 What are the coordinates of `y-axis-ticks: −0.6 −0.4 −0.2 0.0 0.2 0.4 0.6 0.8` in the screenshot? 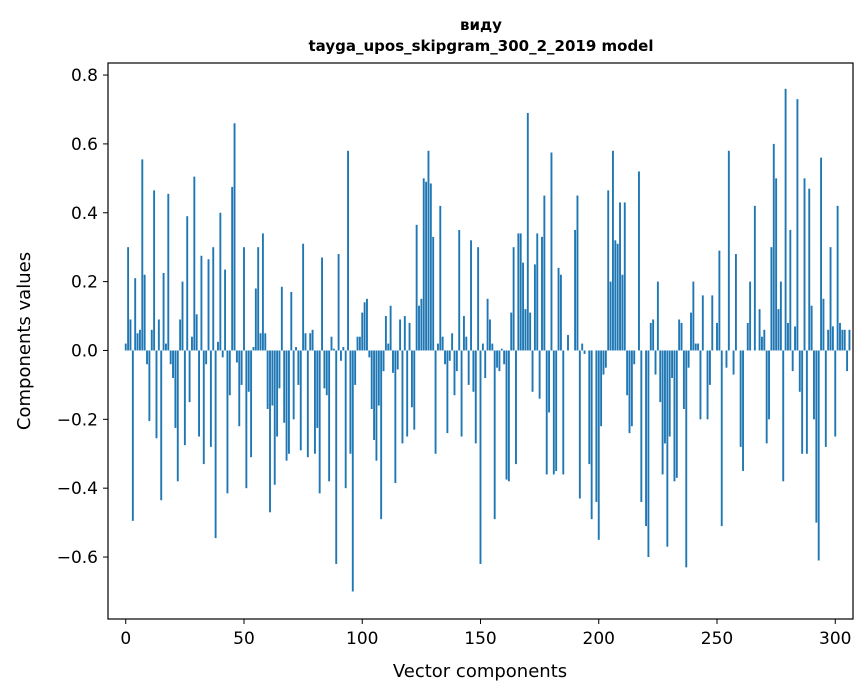 It's located at (82, 317).